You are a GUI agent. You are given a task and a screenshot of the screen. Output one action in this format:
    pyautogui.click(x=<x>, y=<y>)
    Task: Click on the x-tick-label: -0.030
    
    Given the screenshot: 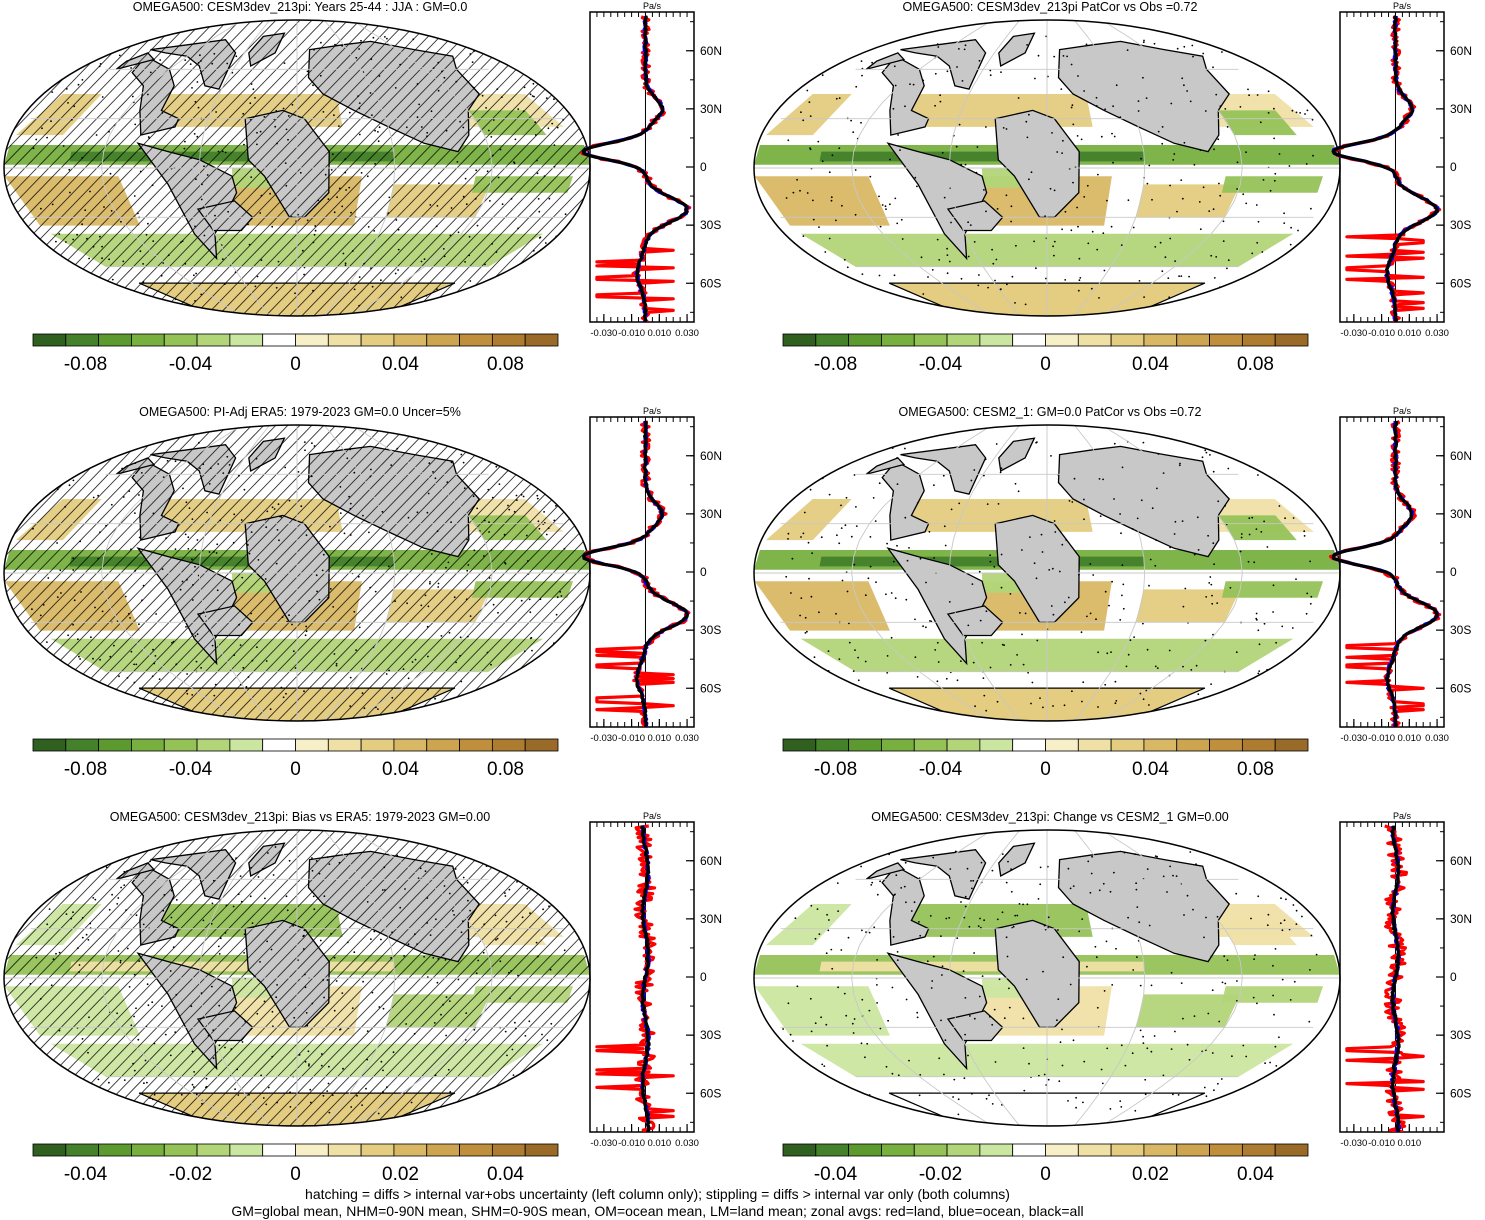 What is the action you would take?
    pyautogui.click(x=603, y=738)
    